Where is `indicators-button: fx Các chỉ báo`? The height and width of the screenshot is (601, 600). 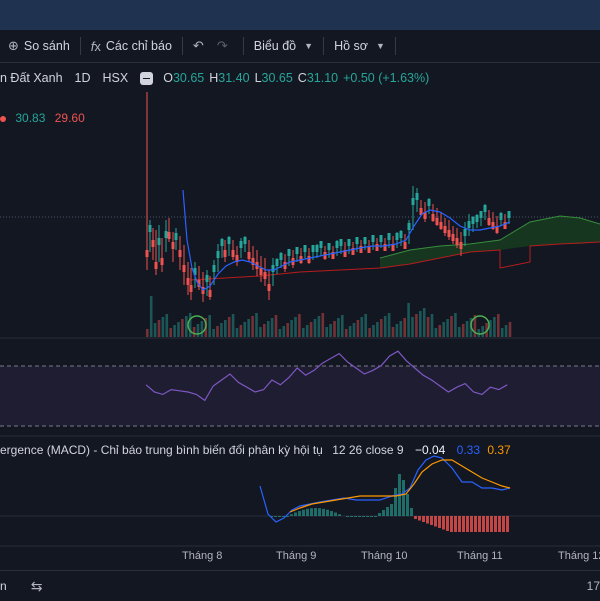 indicators-button: fx Các chỉ báo is located at coordinates (131, 46).